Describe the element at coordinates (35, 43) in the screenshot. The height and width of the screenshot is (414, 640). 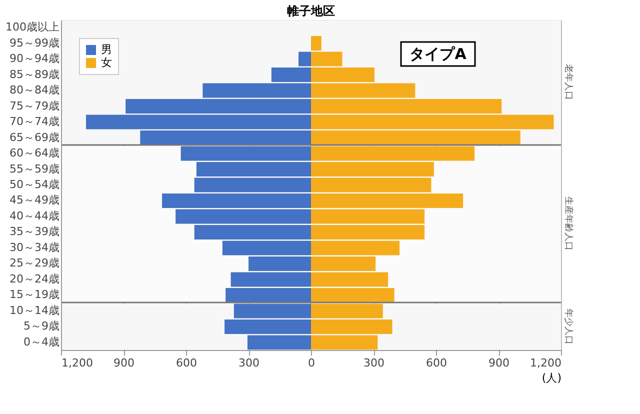
I see `y-tick-label: 95～99歳` at that location.